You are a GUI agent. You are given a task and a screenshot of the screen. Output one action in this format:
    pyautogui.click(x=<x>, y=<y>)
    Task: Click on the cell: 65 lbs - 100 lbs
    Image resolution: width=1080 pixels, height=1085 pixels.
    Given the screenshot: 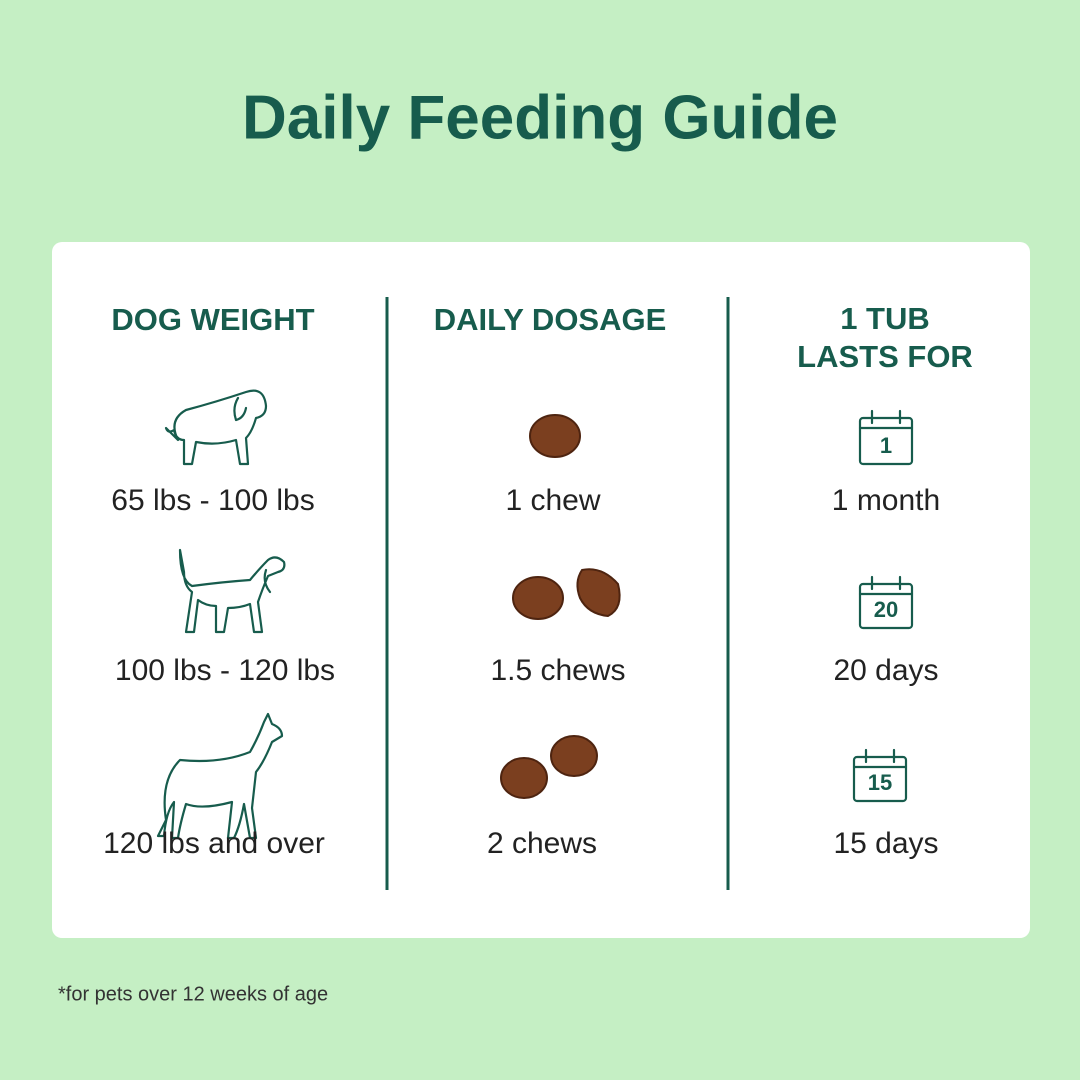 What is the action you would take?
    pyautogui.click(x=212, y=500)
    